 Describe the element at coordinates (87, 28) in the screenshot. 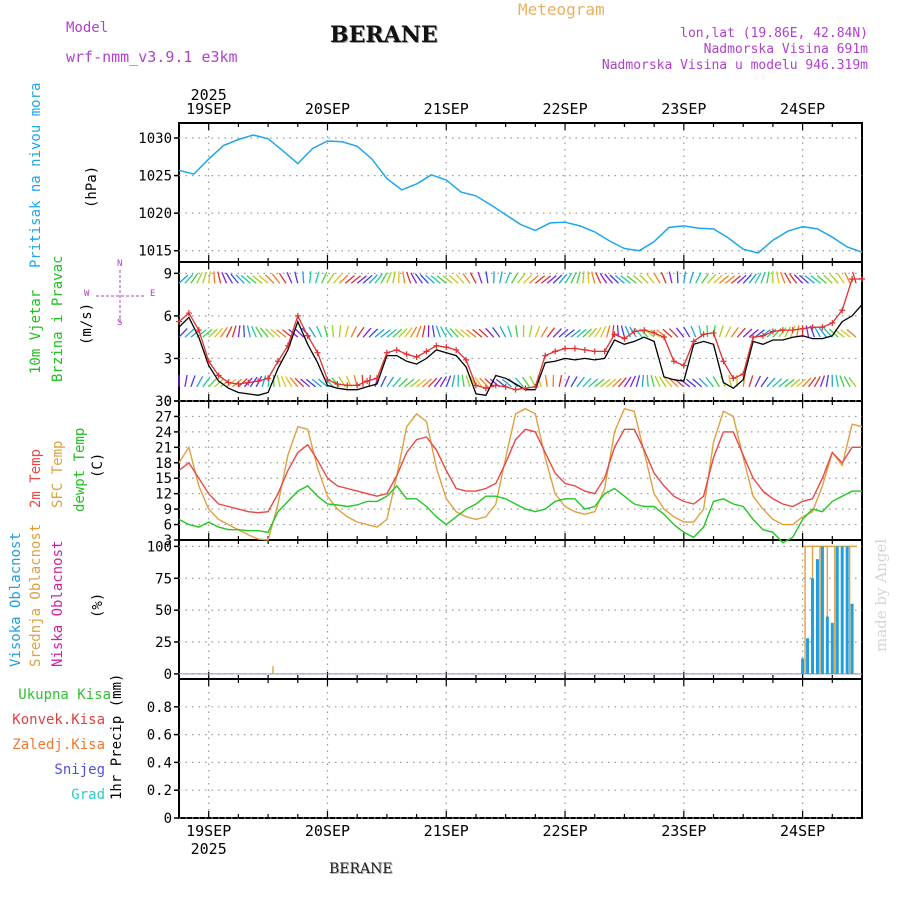

I see `model-label: Model` at that location.